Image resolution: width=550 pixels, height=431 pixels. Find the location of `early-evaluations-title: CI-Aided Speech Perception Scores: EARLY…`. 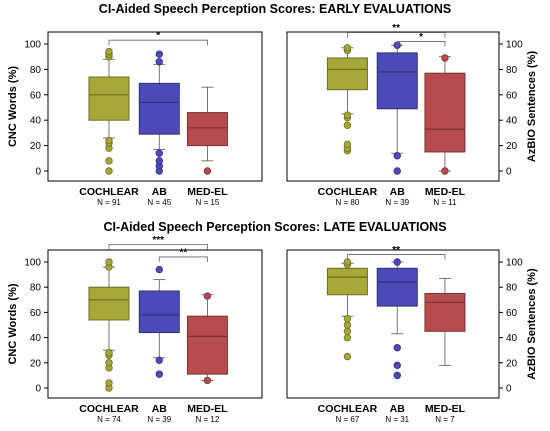

early-evaluations-title: CI-Aided Speech Perception Scores: EARLY… is located at coordinates (275, 9).